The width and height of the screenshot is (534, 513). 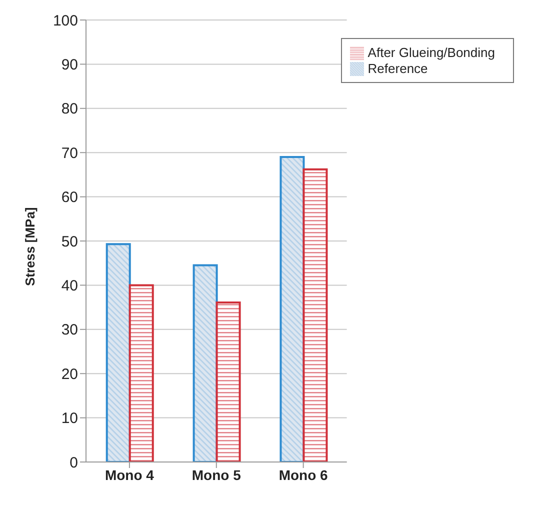 What do you see at coordinates (69, 241) in the screenshot?
I see `y-tick-label: 50` at bounding box center [69, 241].